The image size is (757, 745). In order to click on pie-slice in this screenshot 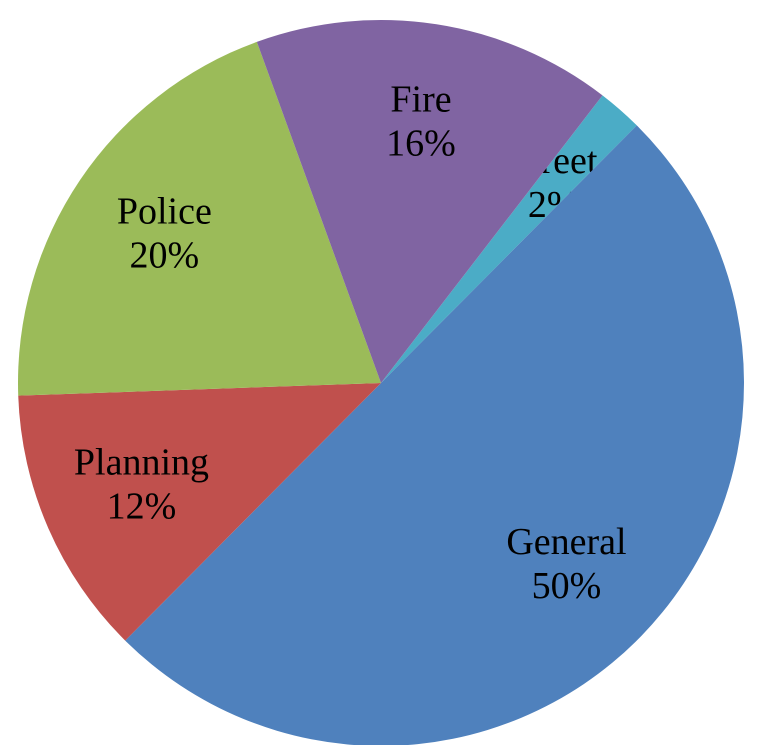, I will do `click(509, 239)`.